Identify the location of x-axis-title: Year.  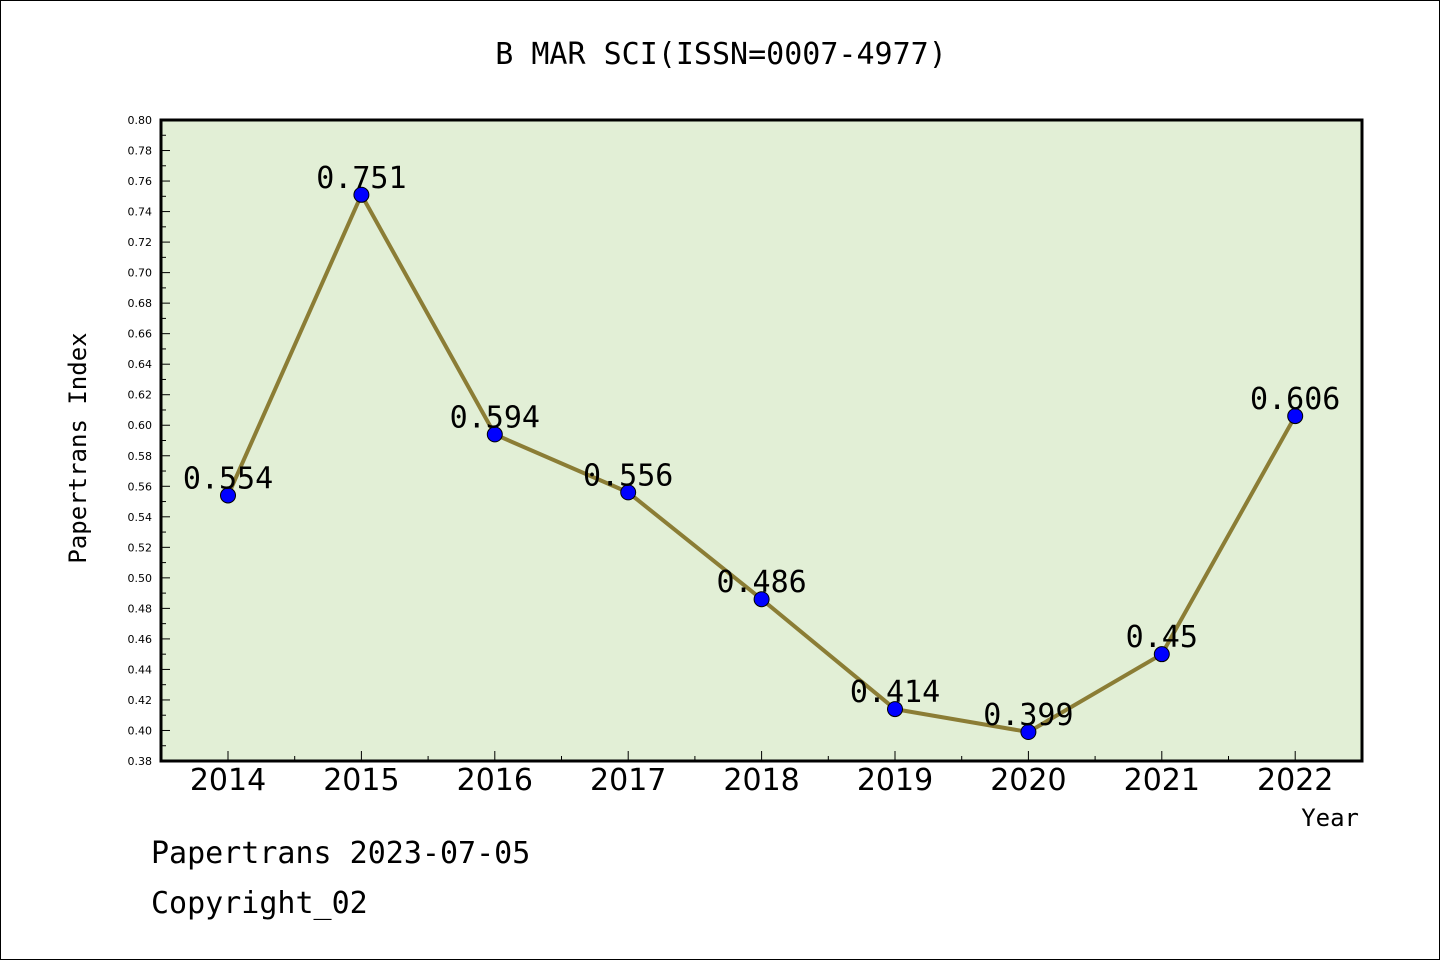
(1330, 818).